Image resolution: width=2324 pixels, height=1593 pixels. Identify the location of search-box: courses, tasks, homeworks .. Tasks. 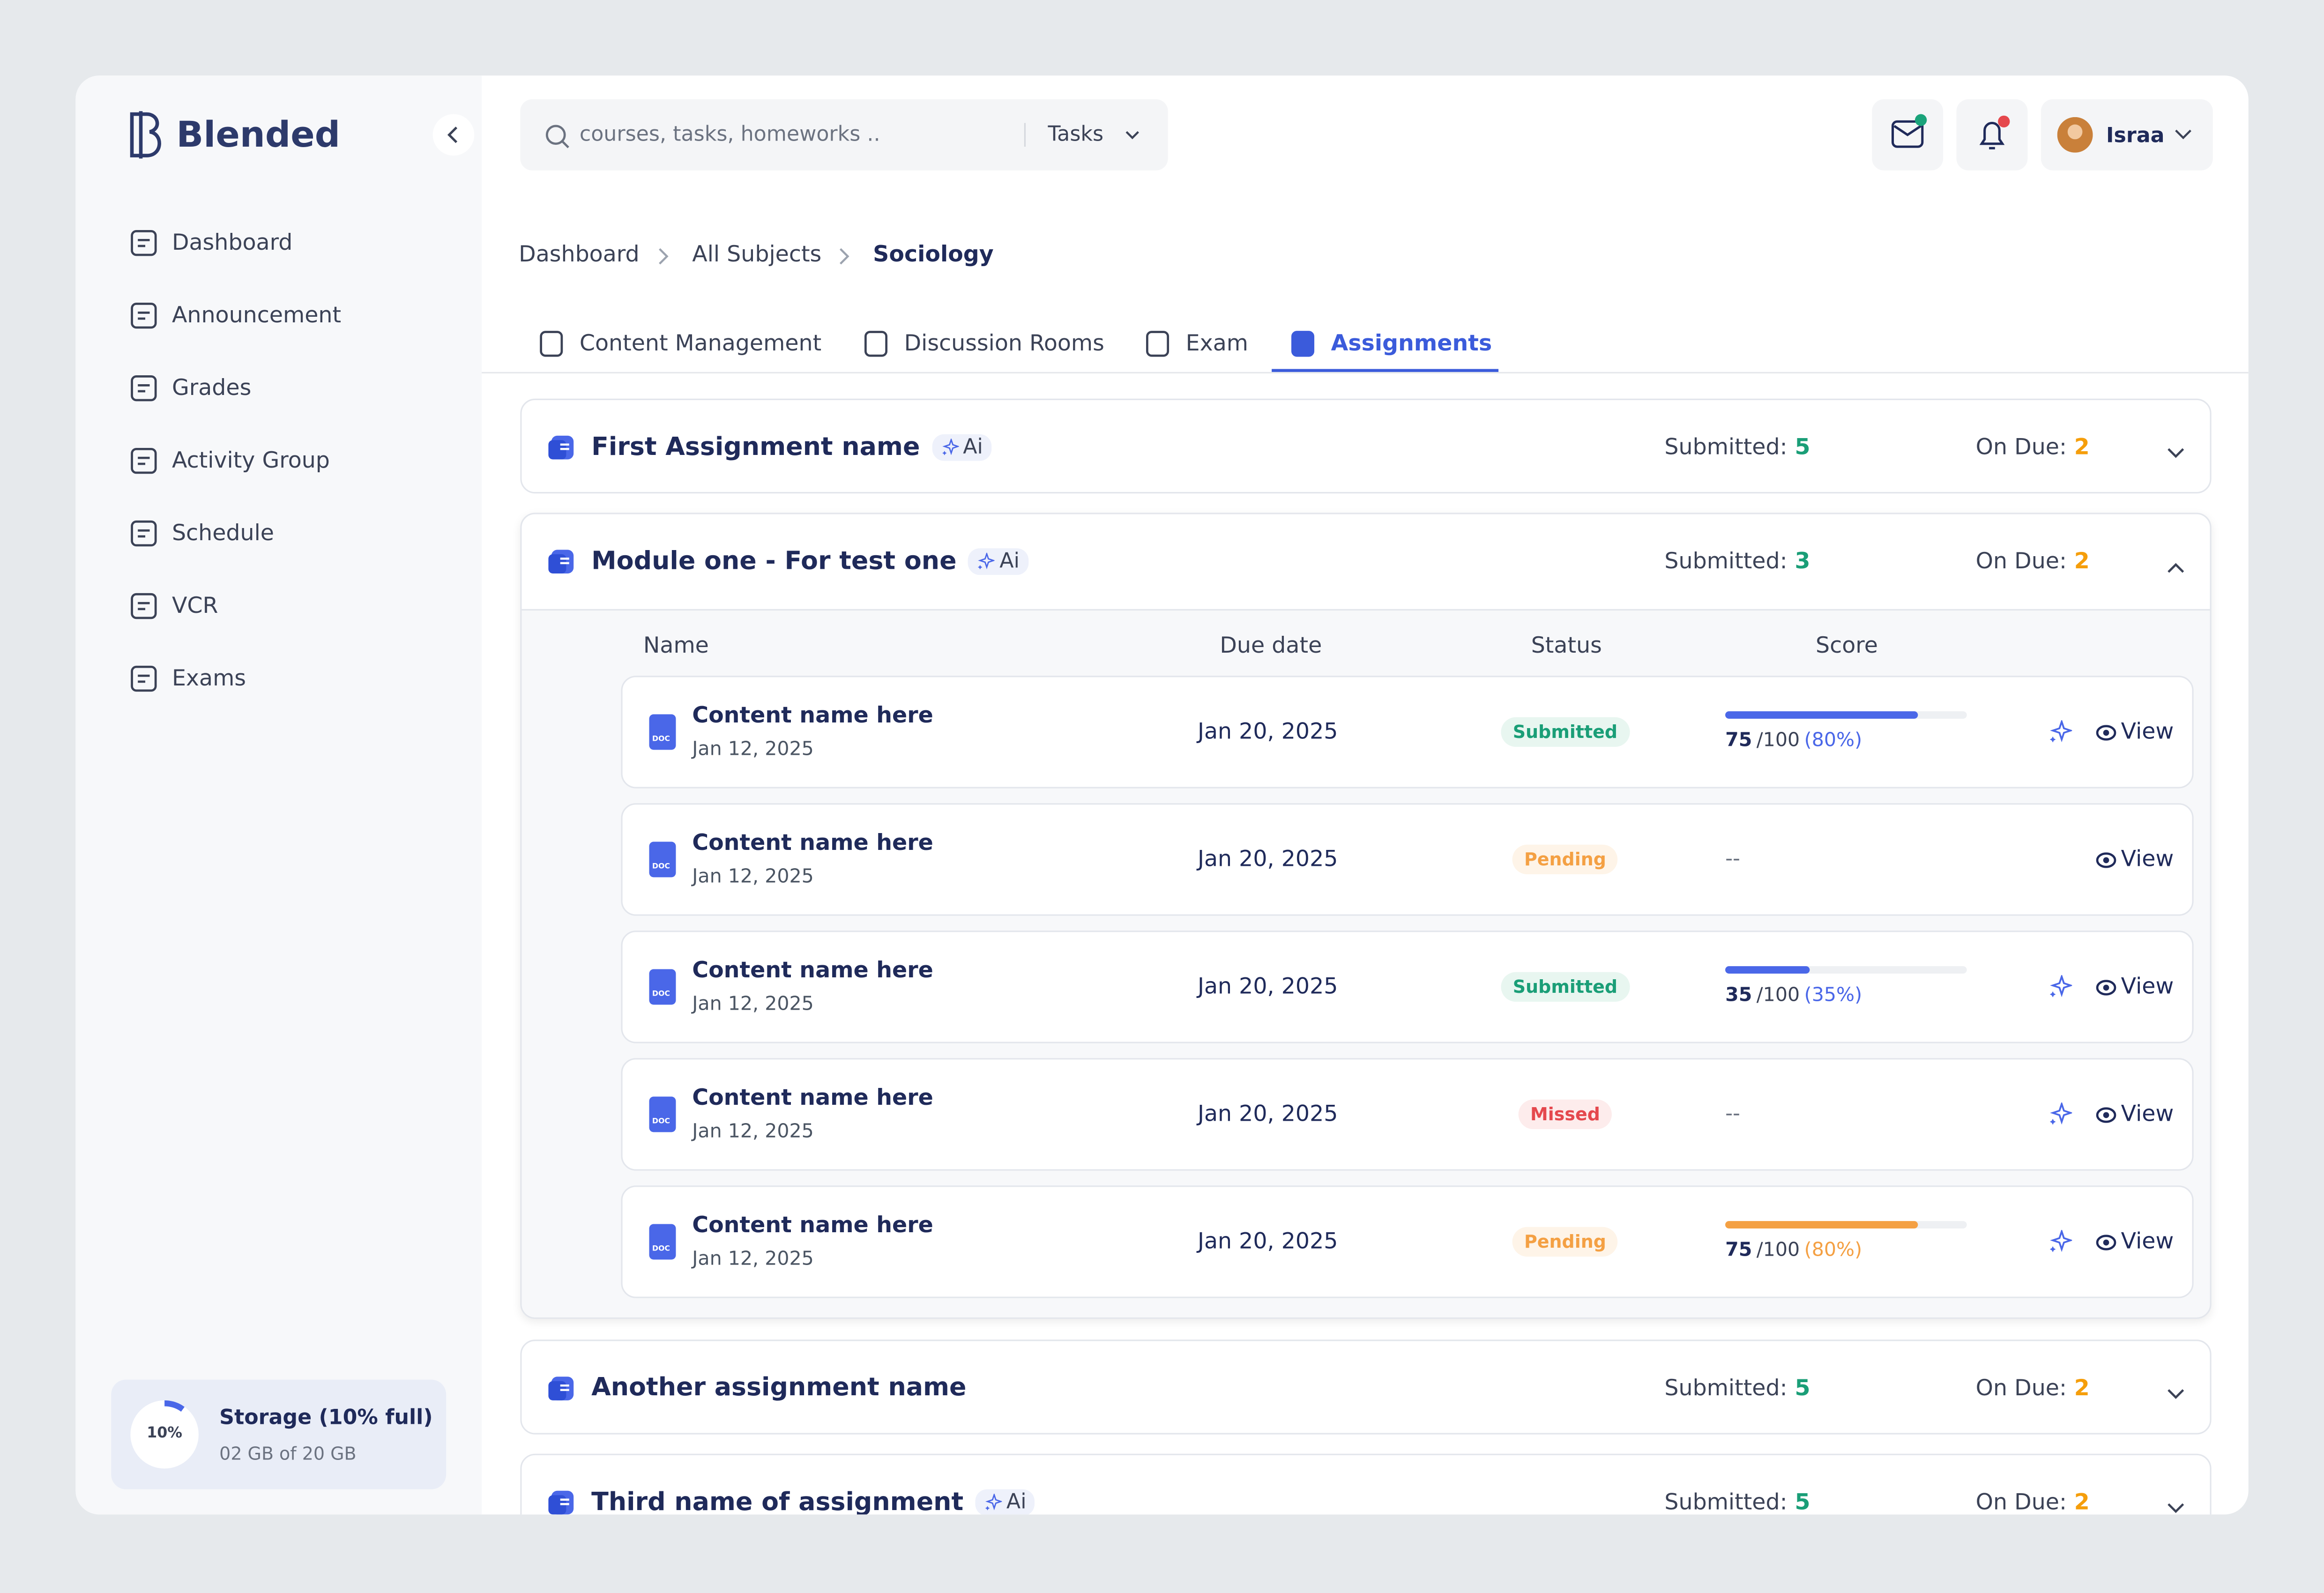
(844, 135).